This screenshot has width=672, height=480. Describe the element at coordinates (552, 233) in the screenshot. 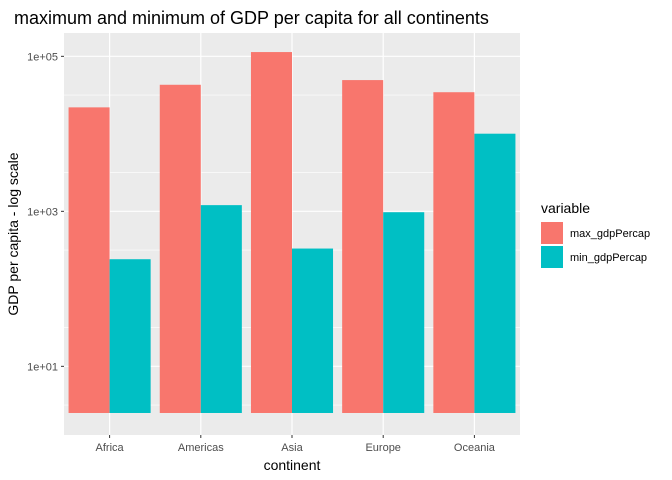

I see `legend-key-max_gdpPercap` at that location.